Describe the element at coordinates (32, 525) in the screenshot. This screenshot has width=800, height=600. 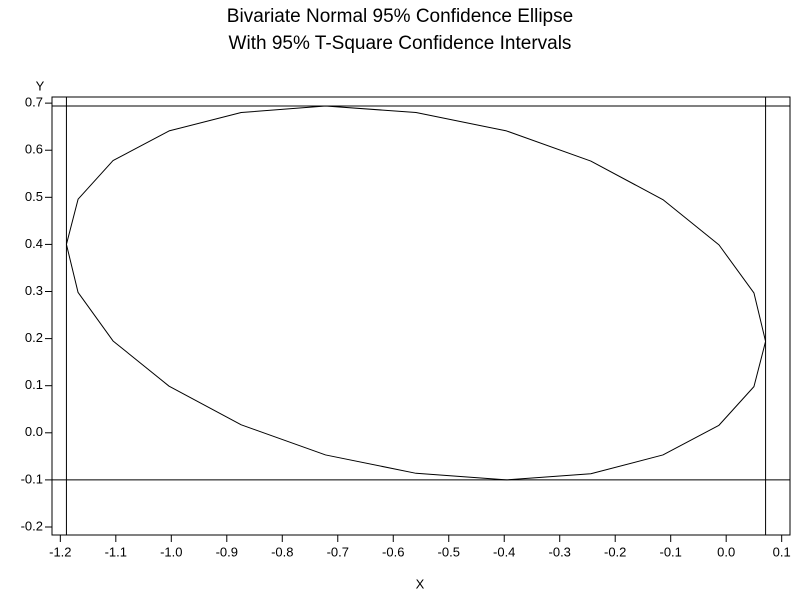
I see `y-tick-label: -0.2` at that location.